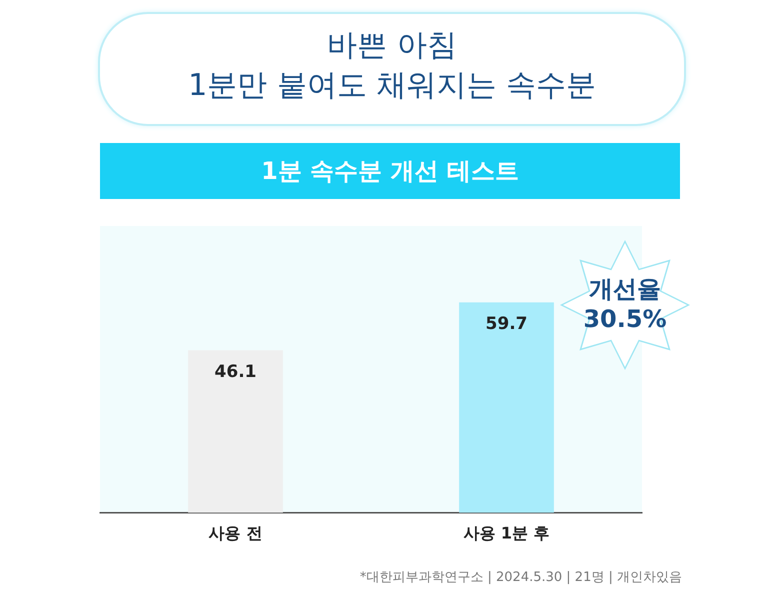 This screenshot has height=600, width=780. What do you see at coordinates (507, 324) in the screenshot?
I see `data-label: 59.7` at bounding box center [507, 324].